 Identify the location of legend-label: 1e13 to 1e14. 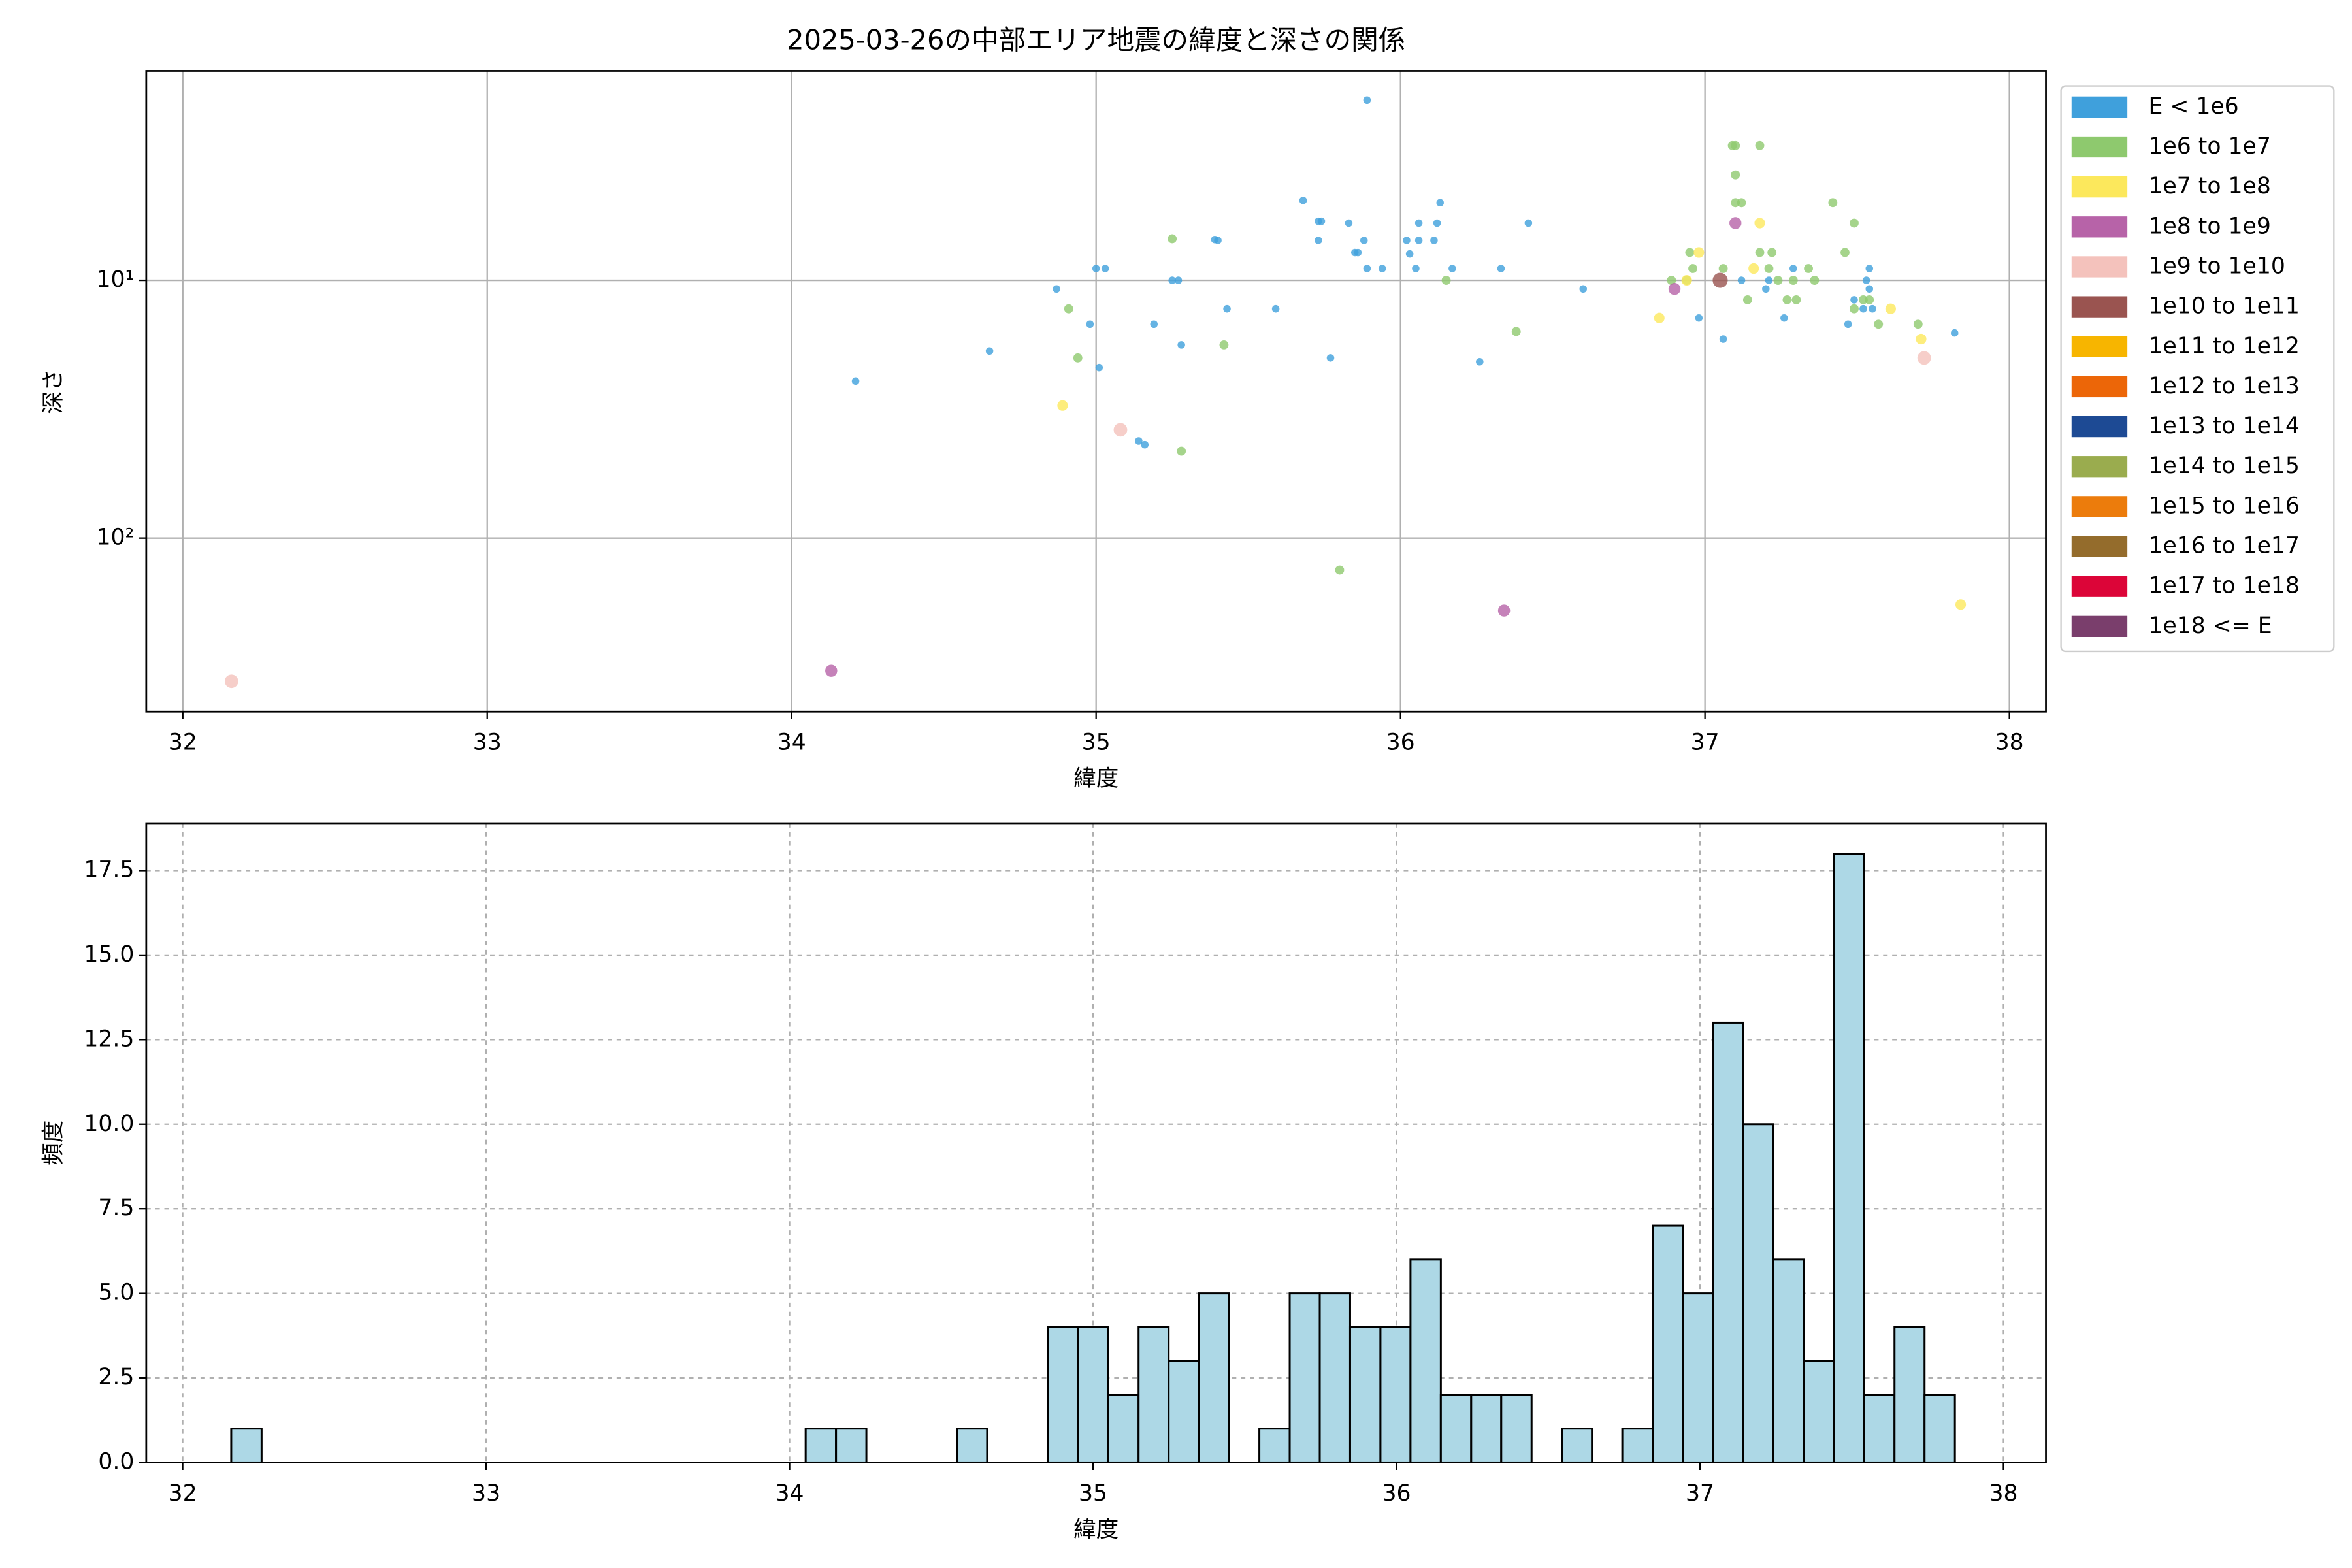
(2223, 426).